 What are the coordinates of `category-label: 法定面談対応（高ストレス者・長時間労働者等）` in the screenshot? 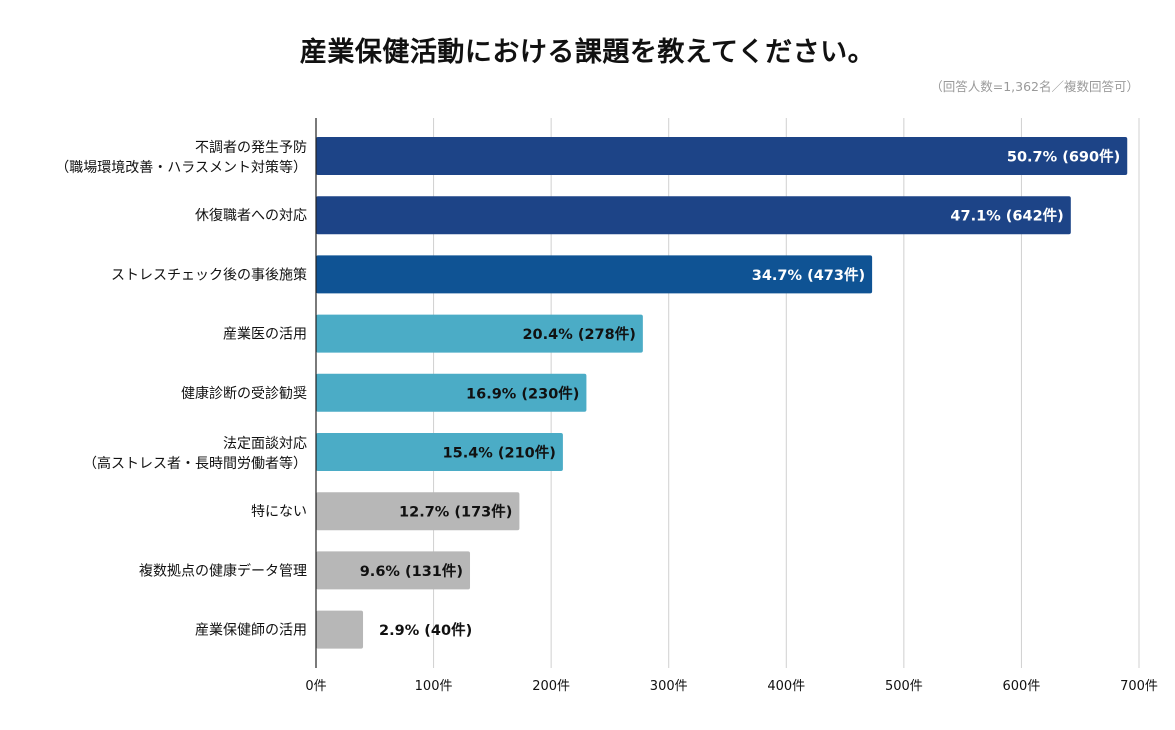 It's located at (195, 454).